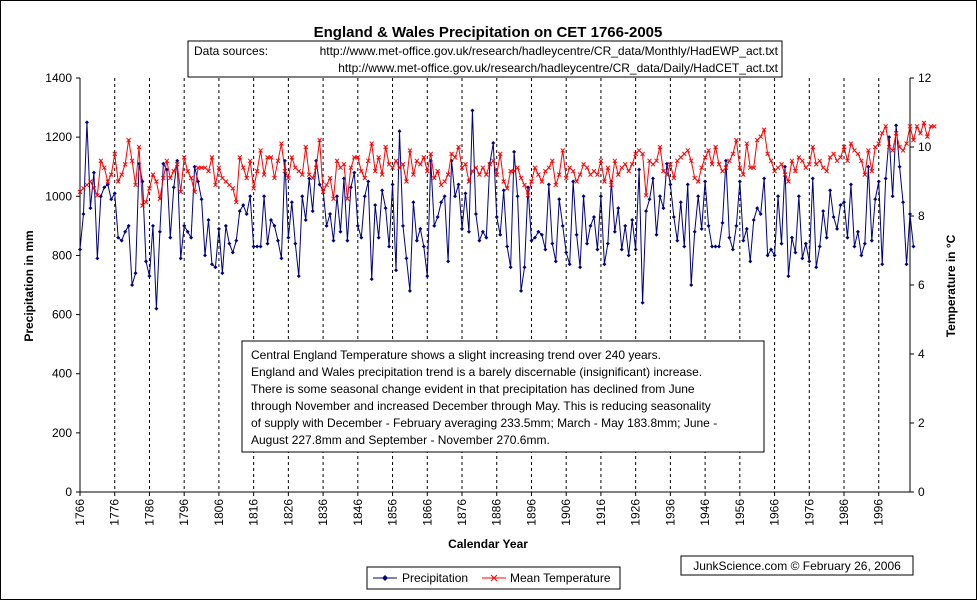 The height and width of the screenshot is (600, 977). Describe the element at coordinates (921, 216) in the screenshot. I see `y2-tick-label: 8` at that location.